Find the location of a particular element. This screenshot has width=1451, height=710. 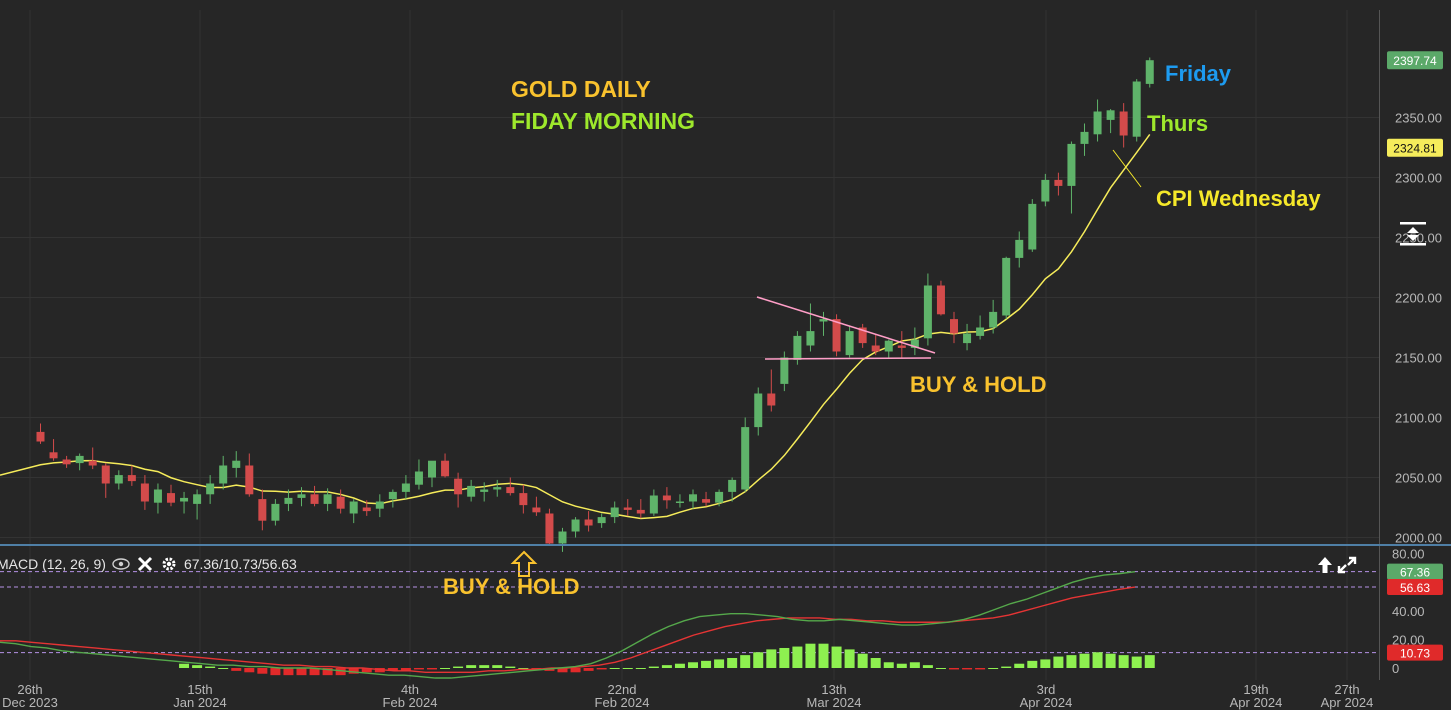

time-tick-month: Feb 2024 is located at coordinates (410, 702).